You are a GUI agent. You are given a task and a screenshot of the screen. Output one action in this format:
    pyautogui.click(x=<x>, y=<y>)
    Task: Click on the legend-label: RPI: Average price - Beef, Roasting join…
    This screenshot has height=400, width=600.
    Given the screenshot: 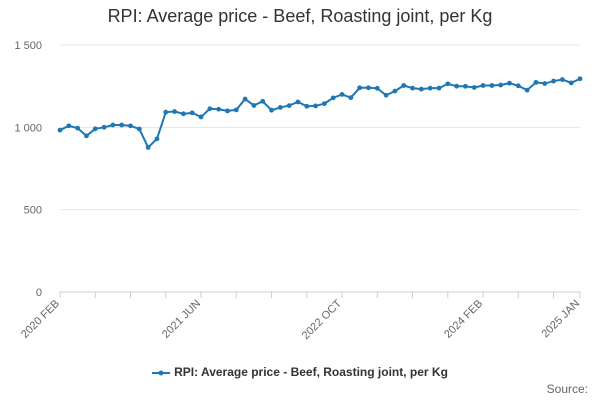 What is the action you would take?
    pyautogui.click(x=311, y=372)
    